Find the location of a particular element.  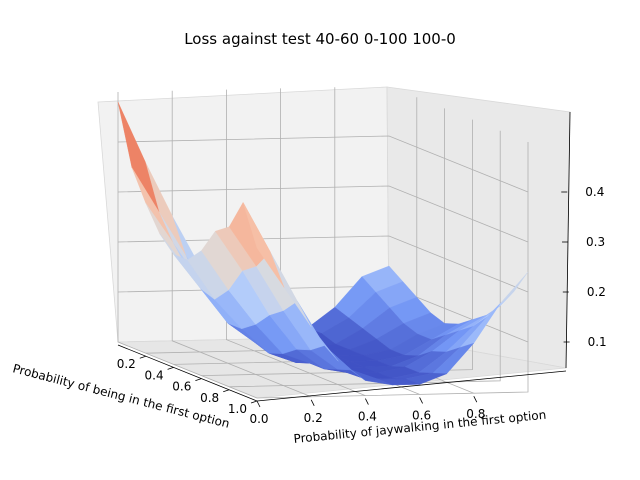

y-axis-line is located at coordinates (411, 386).